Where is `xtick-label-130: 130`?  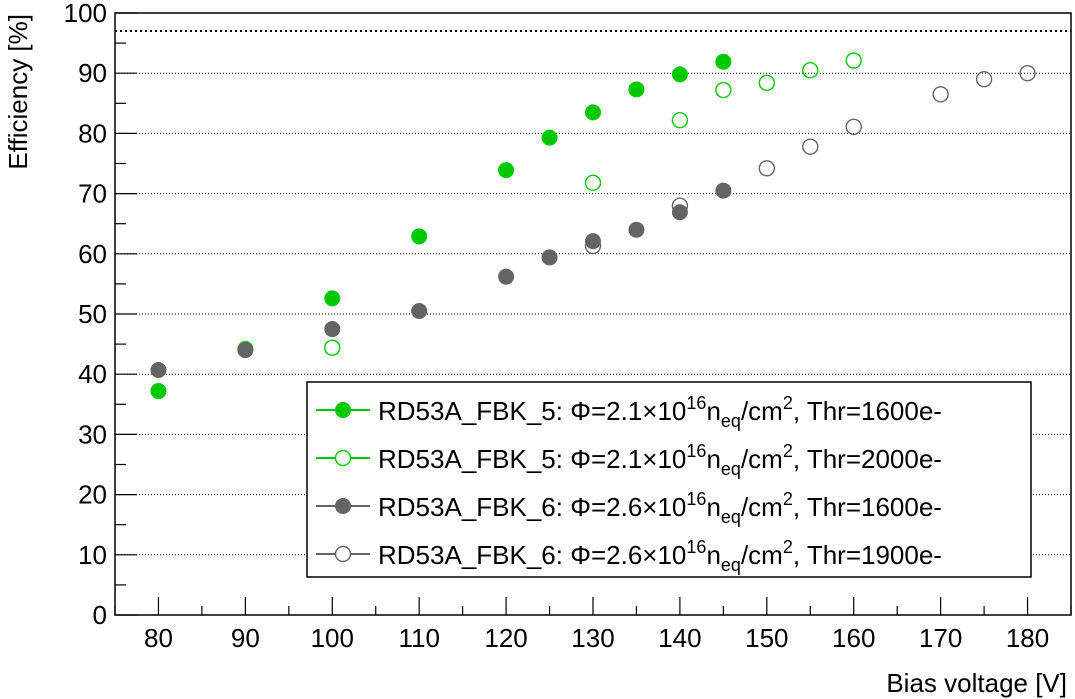 xtick-label-130: 130 is located at coordinates (592, 638).